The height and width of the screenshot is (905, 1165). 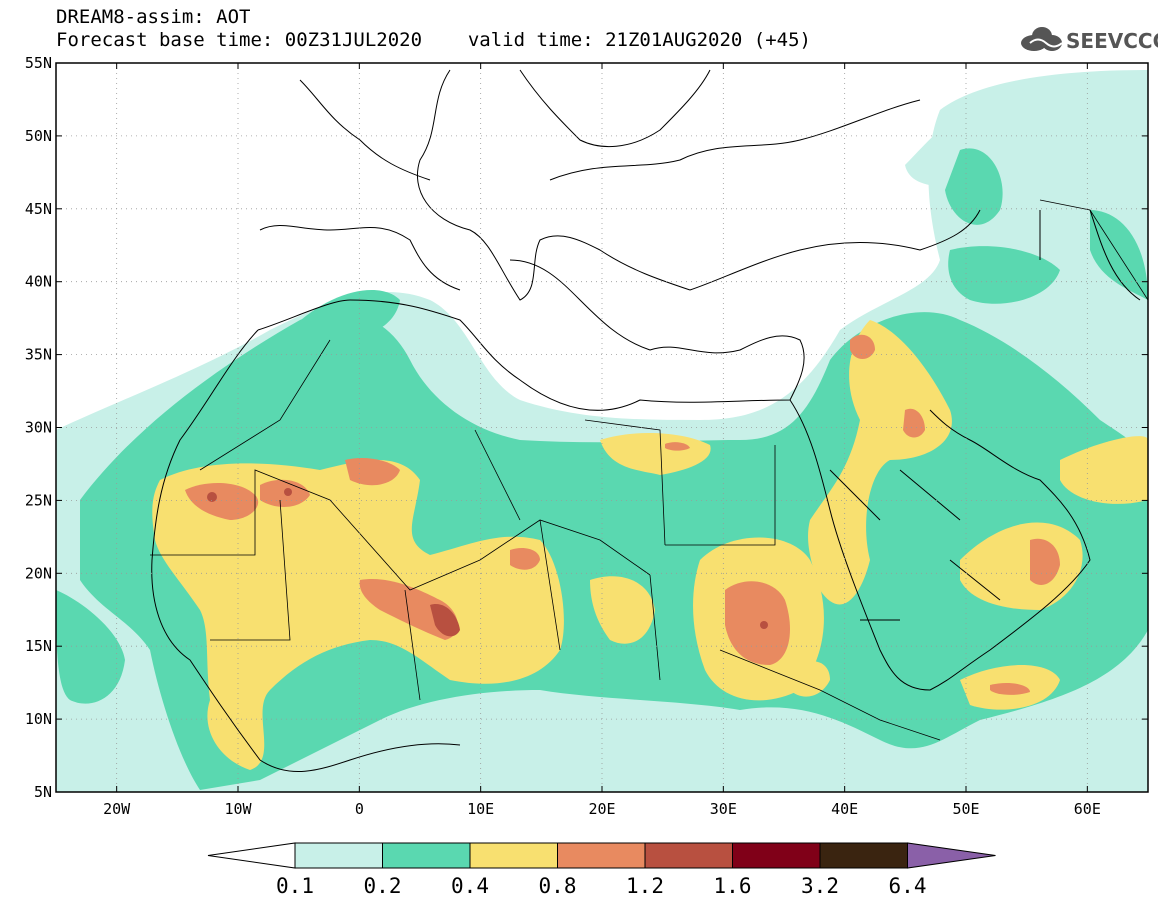 What do you see at coordinates (639, 40) in the screenshot?
I see `valid-time: valid time: 21Z01AUG2020 (+45)` at bounding box center [639, 40].